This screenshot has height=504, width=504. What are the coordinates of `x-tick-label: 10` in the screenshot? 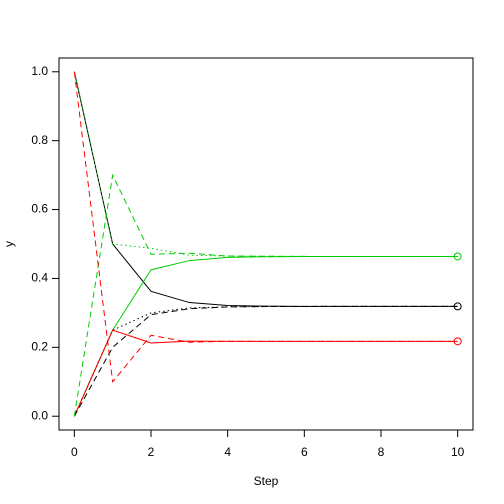 It's located at (458, 452).